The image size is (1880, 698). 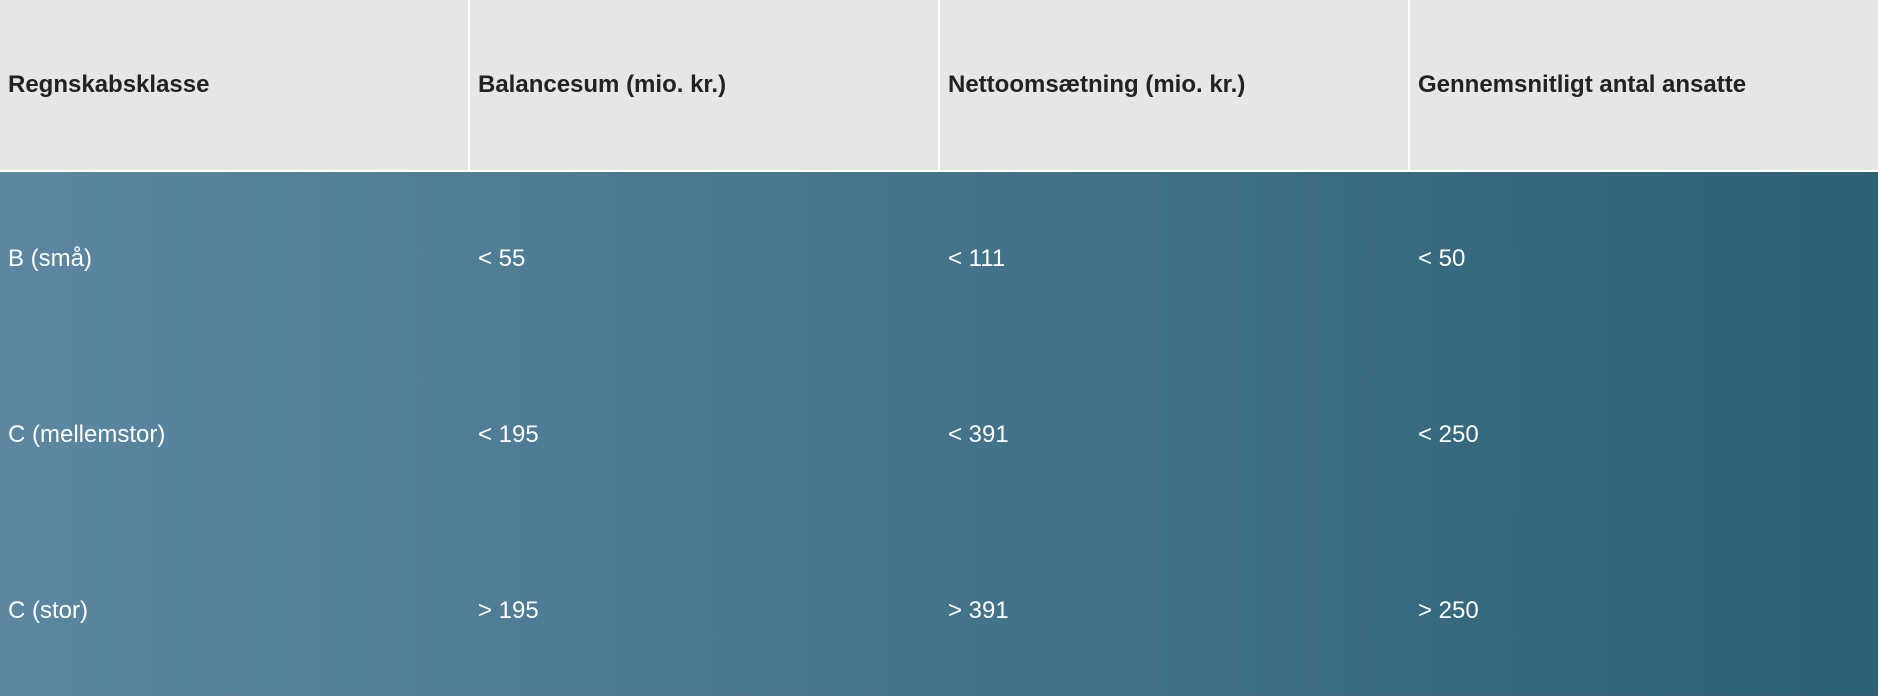 I want to click on table-cell: > 195, so click(x=508, y=610).